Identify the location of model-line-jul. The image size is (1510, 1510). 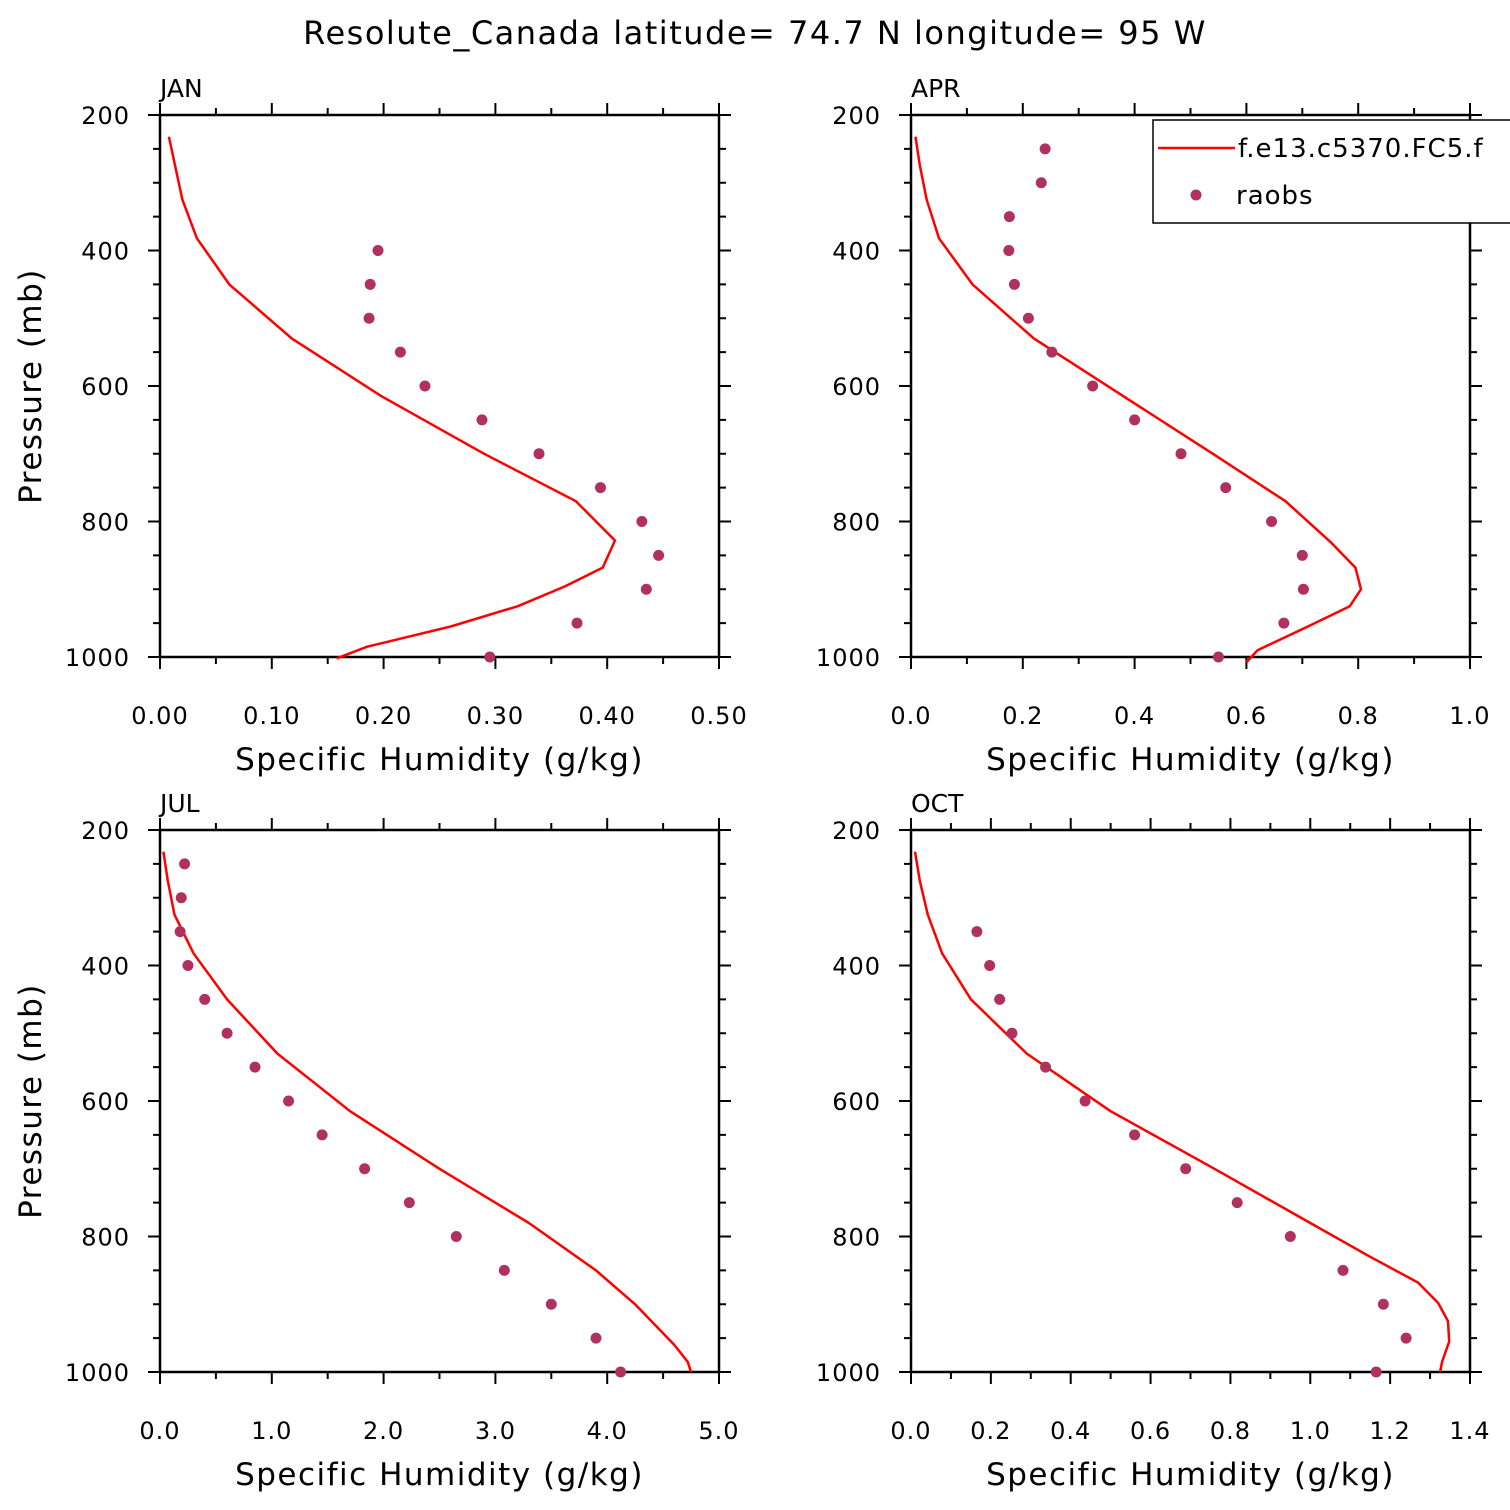
(427, 1112).